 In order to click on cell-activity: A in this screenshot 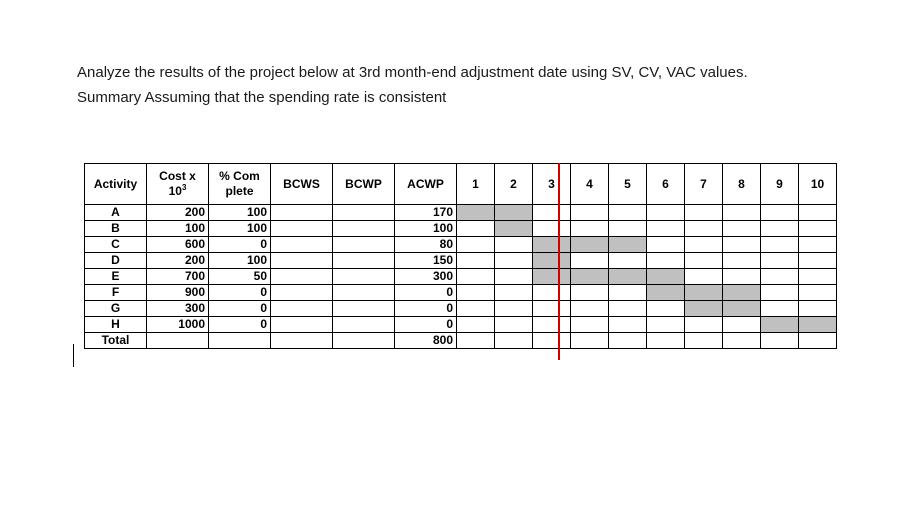, I will do `click(115, 212)`.